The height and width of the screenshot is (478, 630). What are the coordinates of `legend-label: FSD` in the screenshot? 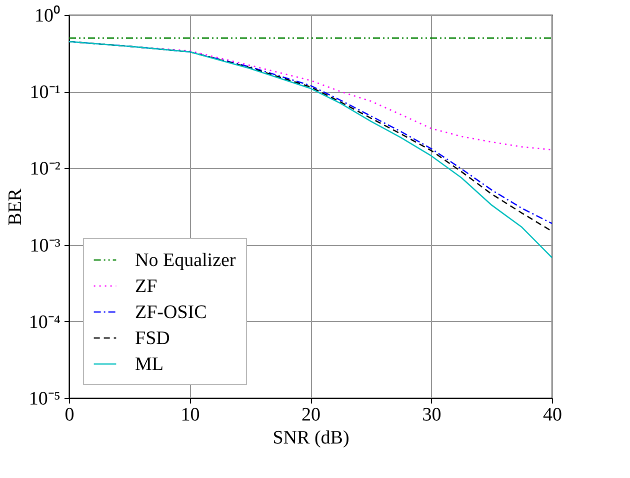 It's located at (152, 338).